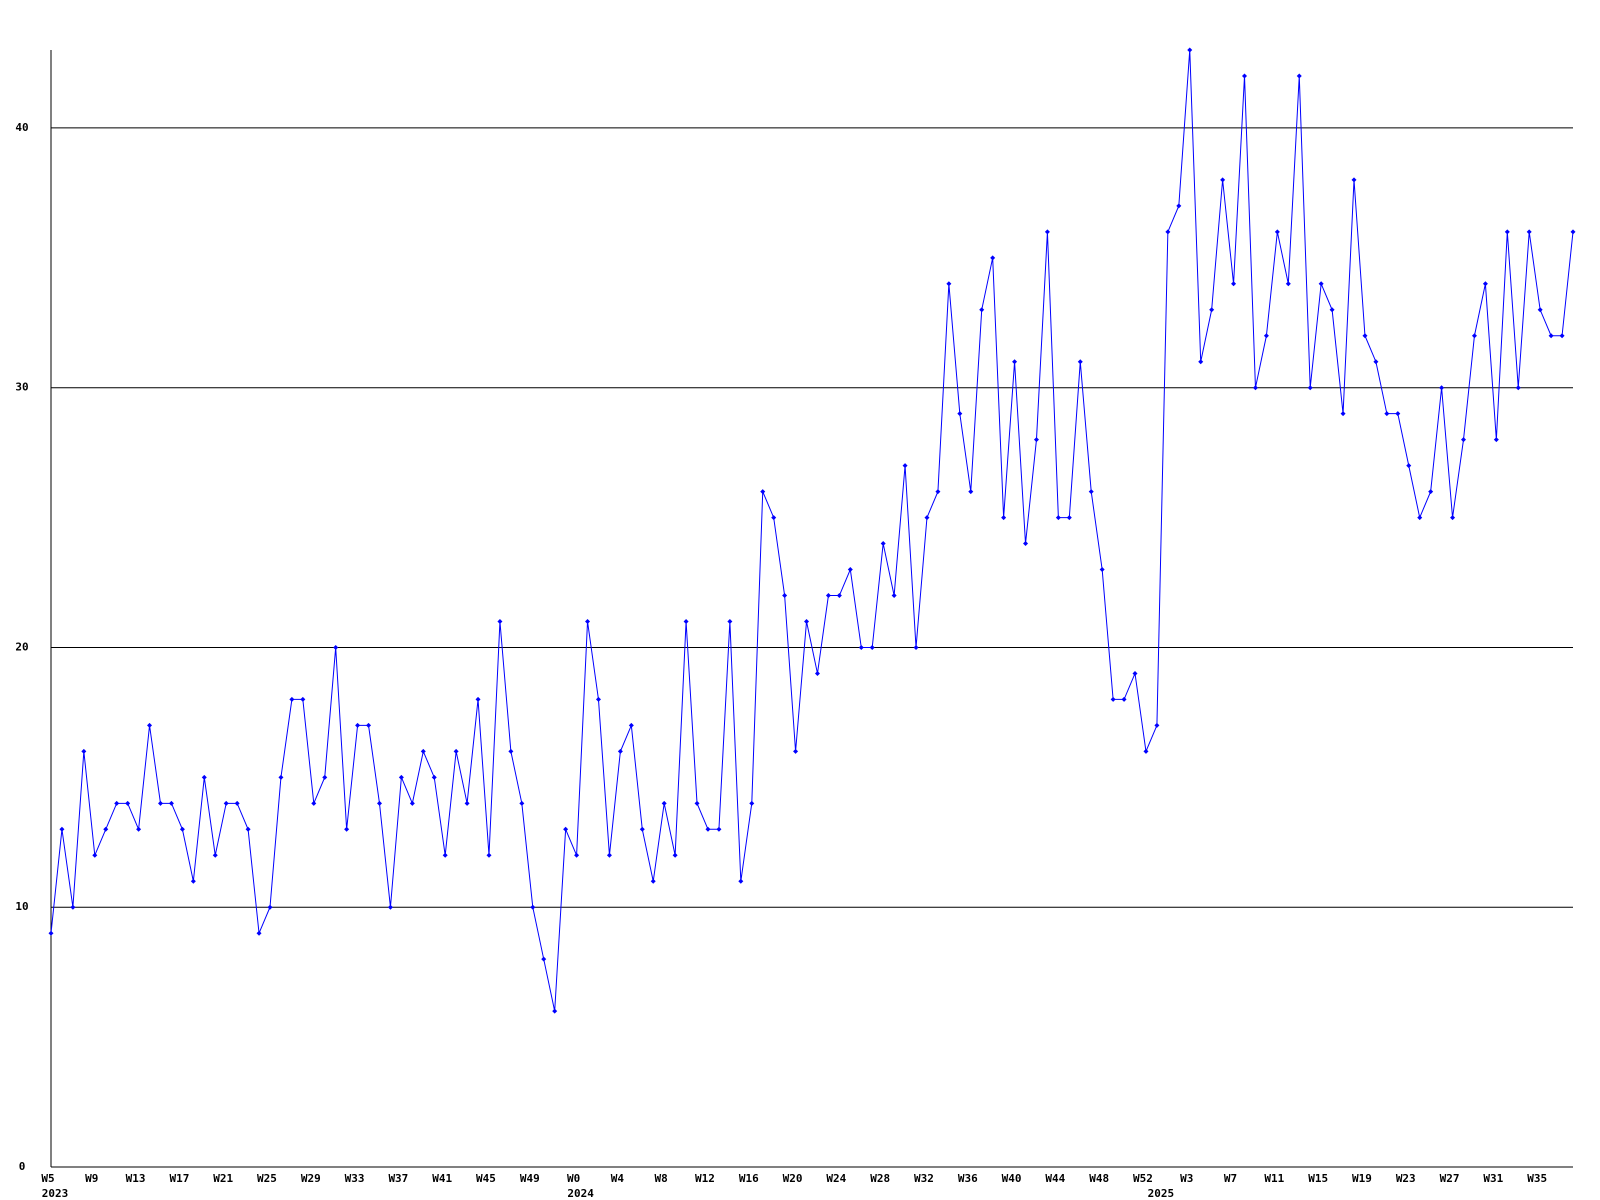  What do you see at coordinates (486, 1178) in the screenshot?
I see `x-tick-label: W45` at bounding box center [486, 1178].